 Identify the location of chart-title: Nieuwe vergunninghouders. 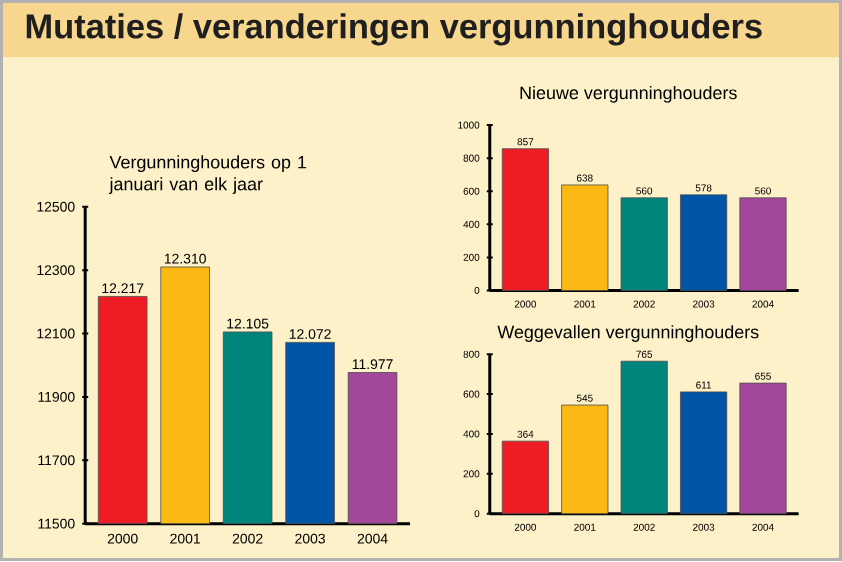
(628, 95).